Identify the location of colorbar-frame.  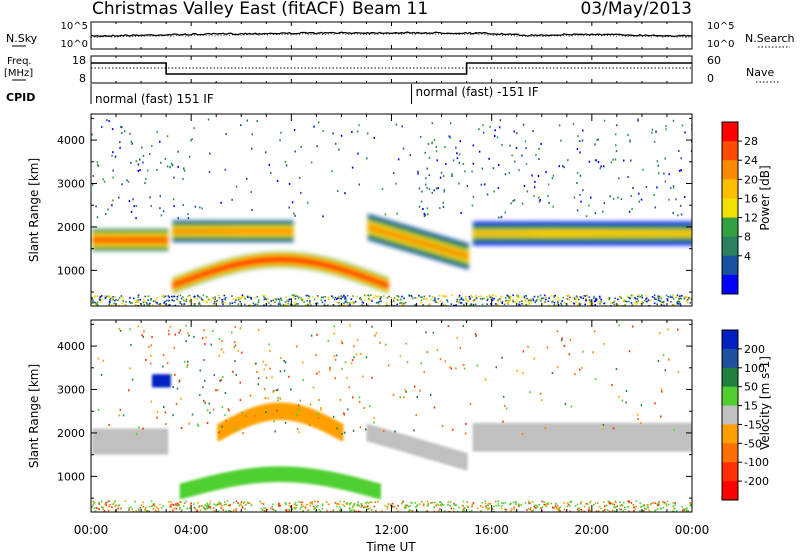
(730, 415).